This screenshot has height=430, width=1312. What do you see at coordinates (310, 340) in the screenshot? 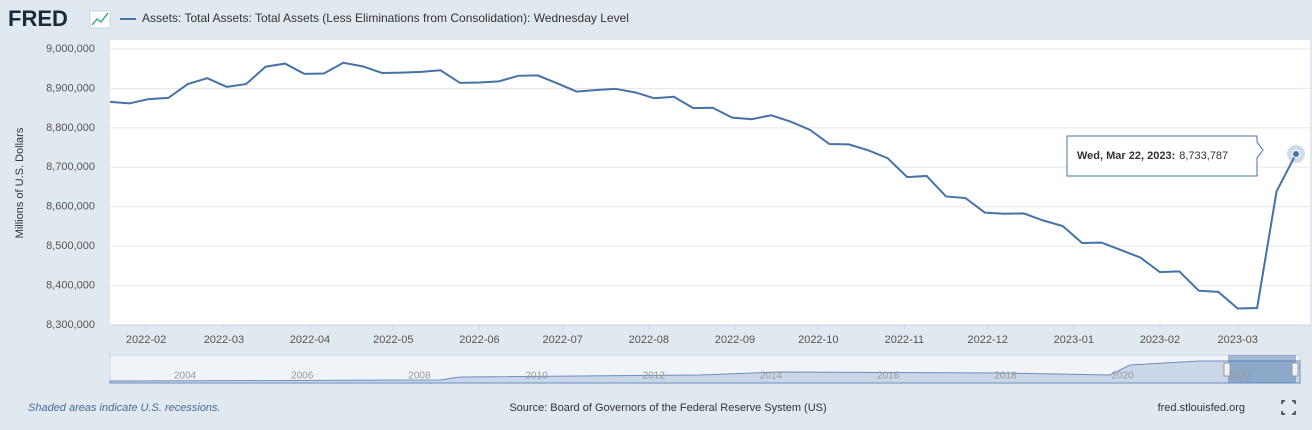
I see `x-tick-label: 2022-04` at bounding box center [310, 340].